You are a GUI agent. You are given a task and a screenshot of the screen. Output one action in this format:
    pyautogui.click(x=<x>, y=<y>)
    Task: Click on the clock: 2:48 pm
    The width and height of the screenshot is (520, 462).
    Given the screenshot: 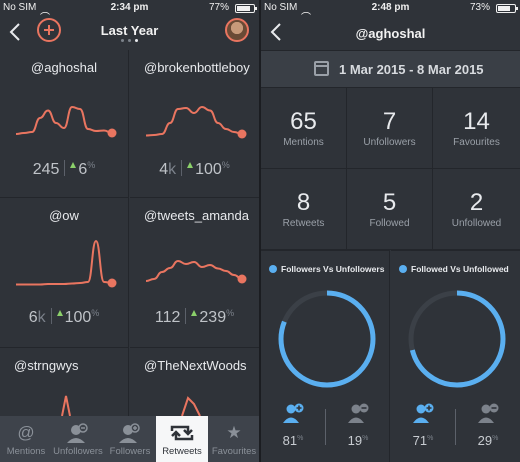 What is the action you would take?
    pyautogui.click(x=390, y=7)
    